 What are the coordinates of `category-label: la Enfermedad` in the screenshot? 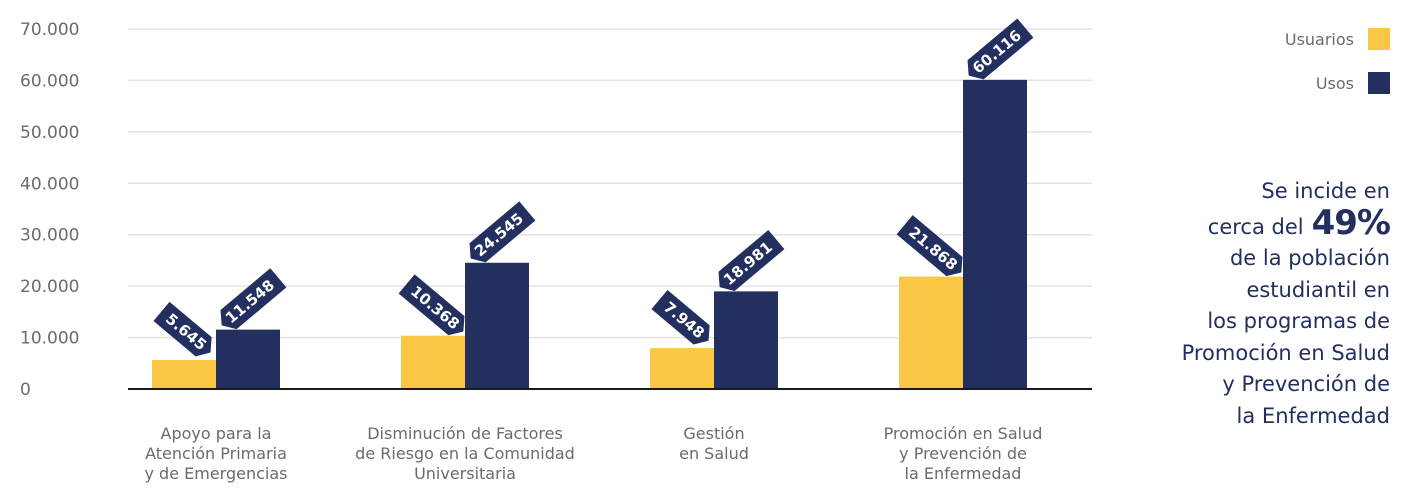 It's located at (963, 473).